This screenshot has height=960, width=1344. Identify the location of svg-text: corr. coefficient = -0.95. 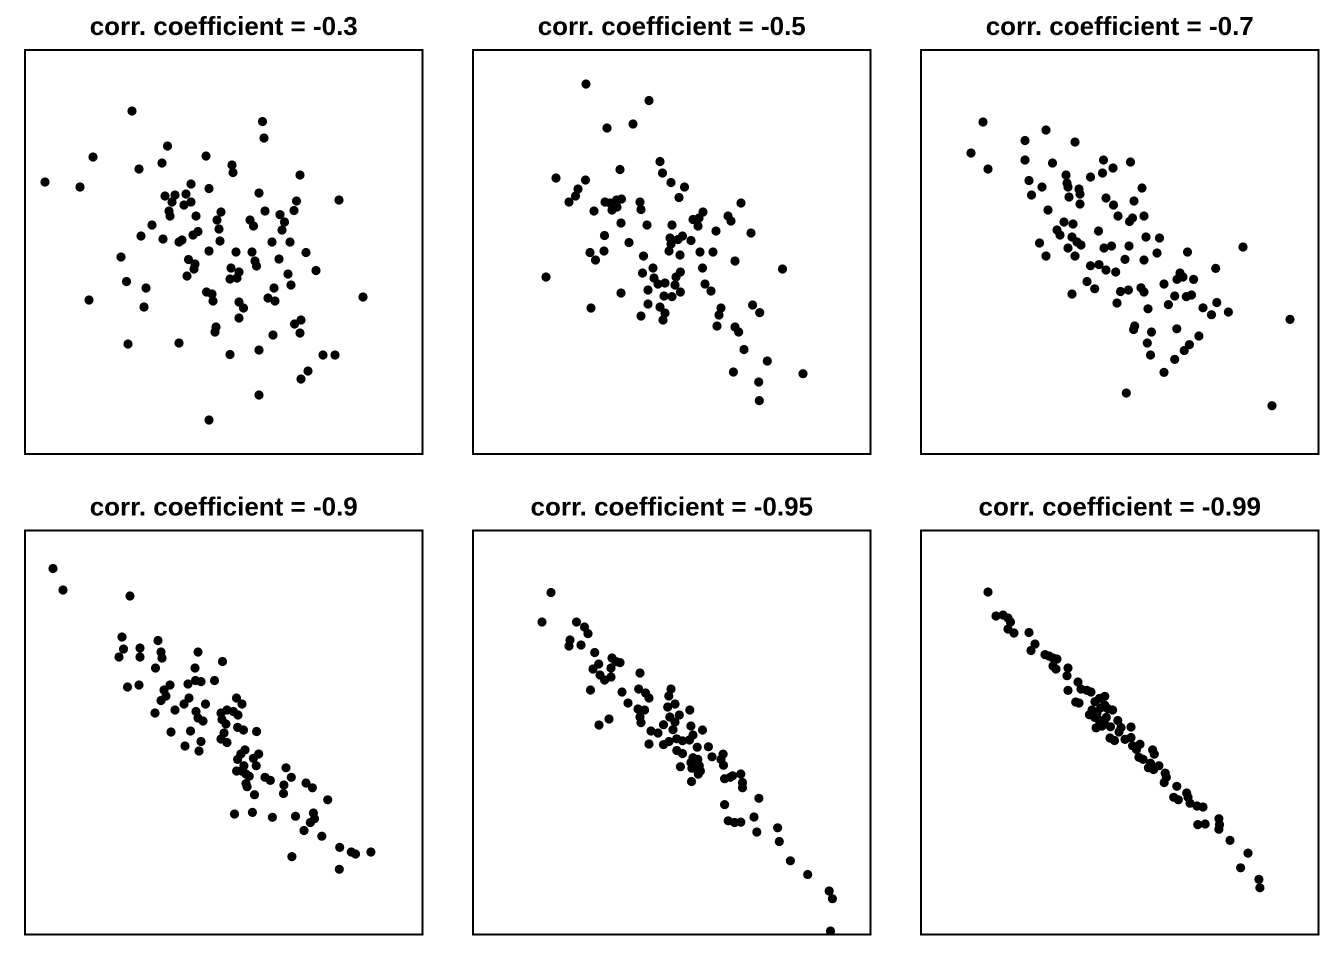
(671, 507).